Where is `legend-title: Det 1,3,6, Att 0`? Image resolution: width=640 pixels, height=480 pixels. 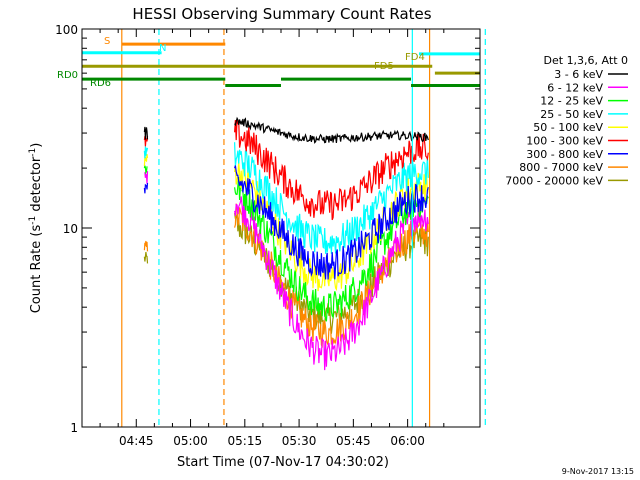 legend-title: Det 1,3,6, Att 0 is located at coordinates (586, 60).